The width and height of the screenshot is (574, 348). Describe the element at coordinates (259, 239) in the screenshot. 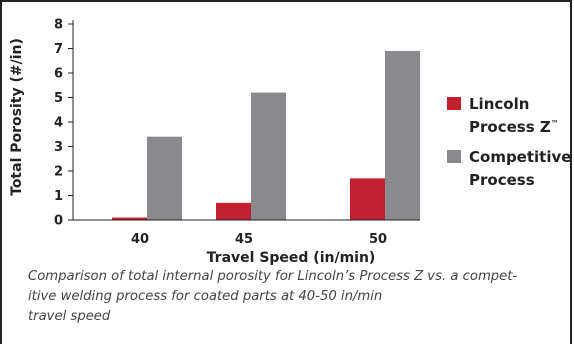

I see `x-axis-ticks: 40 45 50` at that location.